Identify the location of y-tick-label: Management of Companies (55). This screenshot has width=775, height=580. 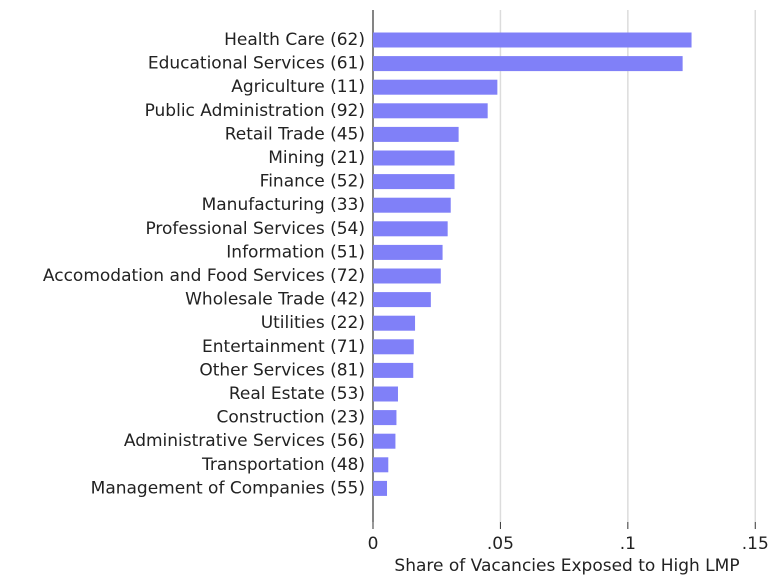
(228, 488).